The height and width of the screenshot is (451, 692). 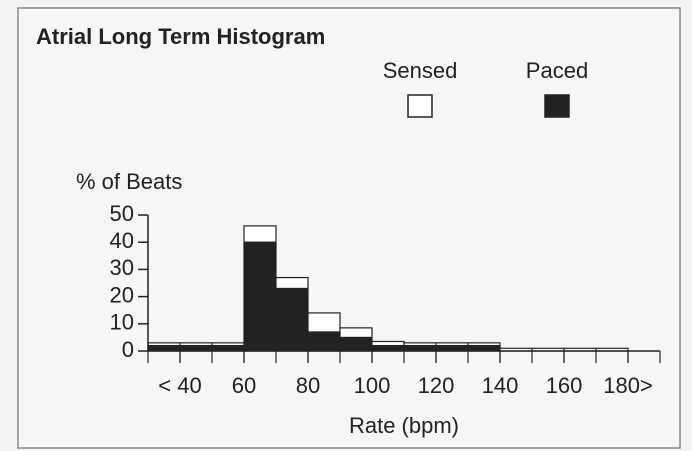 What do you see at coordinates (122, 267) in the screenshot?
I see `y-tick-label: 30` at bounding box center [122, 267].